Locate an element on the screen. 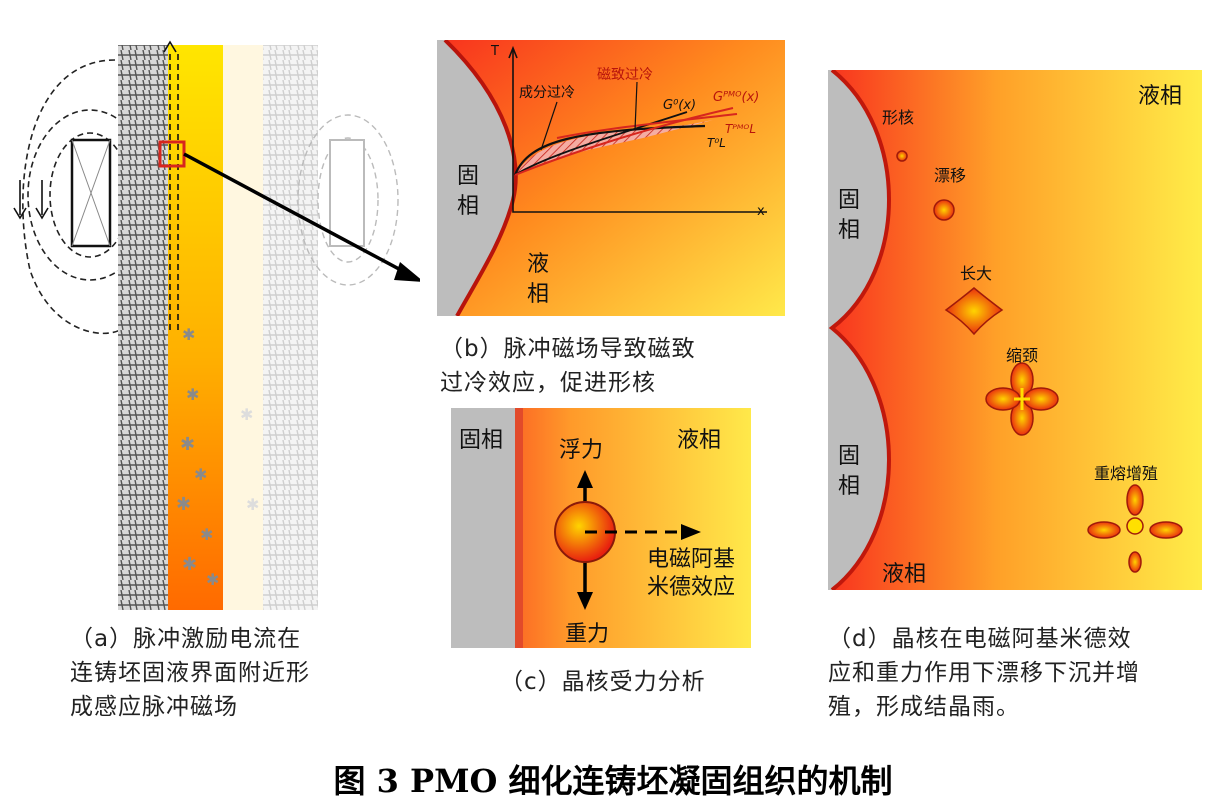 The width and height of the screenshot is (1226, 812). em-force-label: 电磁阿基 米德效应 is located at coordinates (691, 574).